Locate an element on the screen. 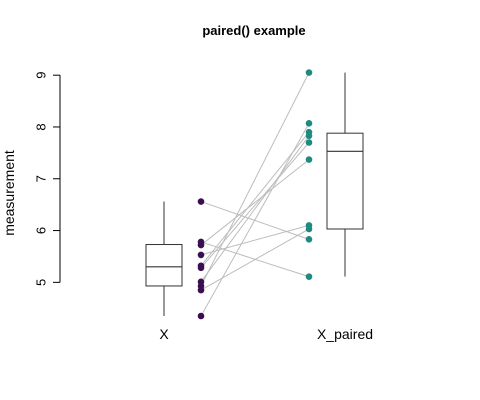 The width and height of the screenshot is (480, 400). y-tick-label: 8 is located at coordinates (40, 126).